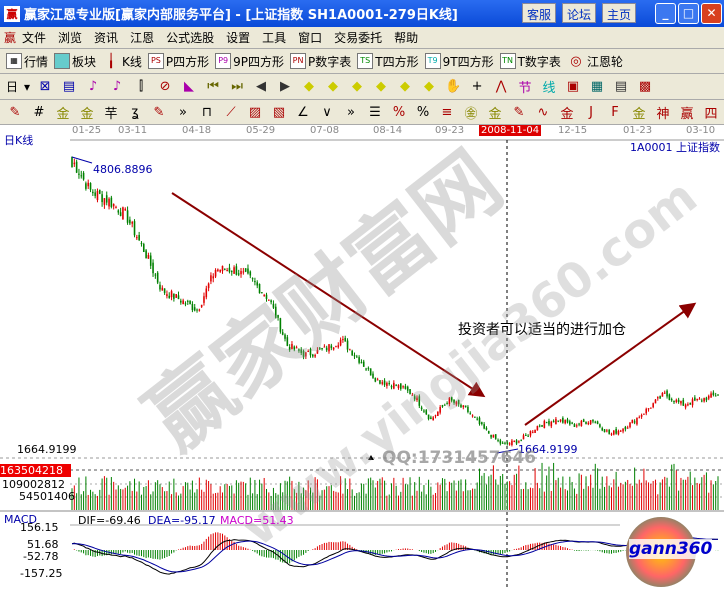 Image resolution: width=724 pixels, height=593 pixels. I want to click on spiral-icon: ʓ, so click(135, 112).